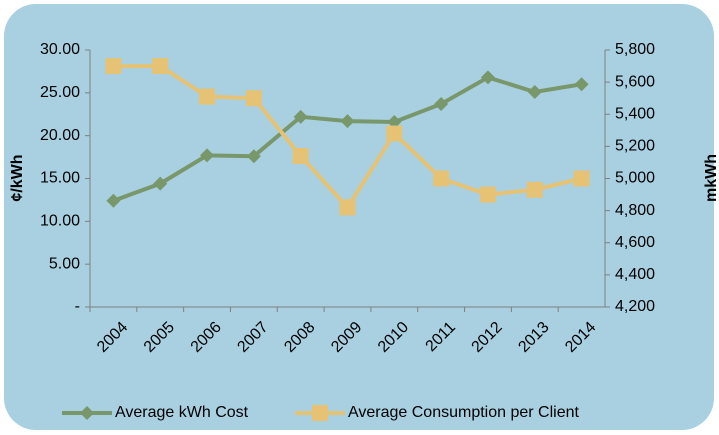  What do you see at coordinates (60, 135) in the screenshot?
I see `y-tick-label: 20.00` at bounding box center [60, 135].